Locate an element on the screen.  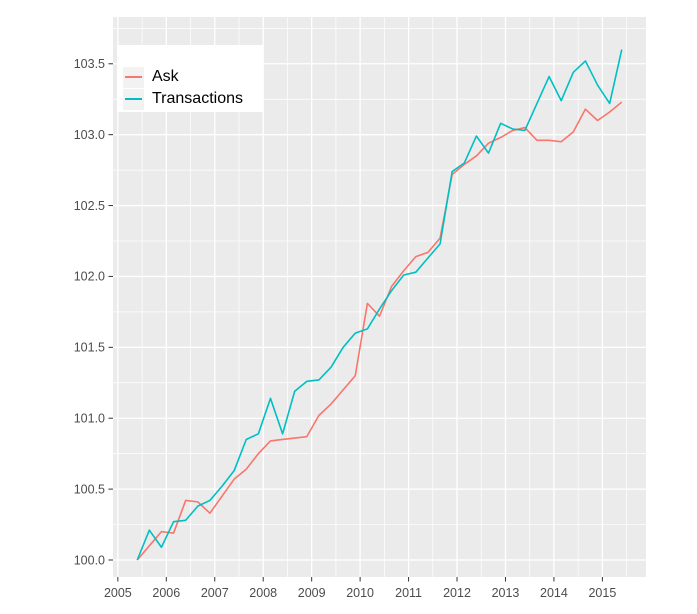
ask-line-sample-icon is located at coordinates (133, 77).